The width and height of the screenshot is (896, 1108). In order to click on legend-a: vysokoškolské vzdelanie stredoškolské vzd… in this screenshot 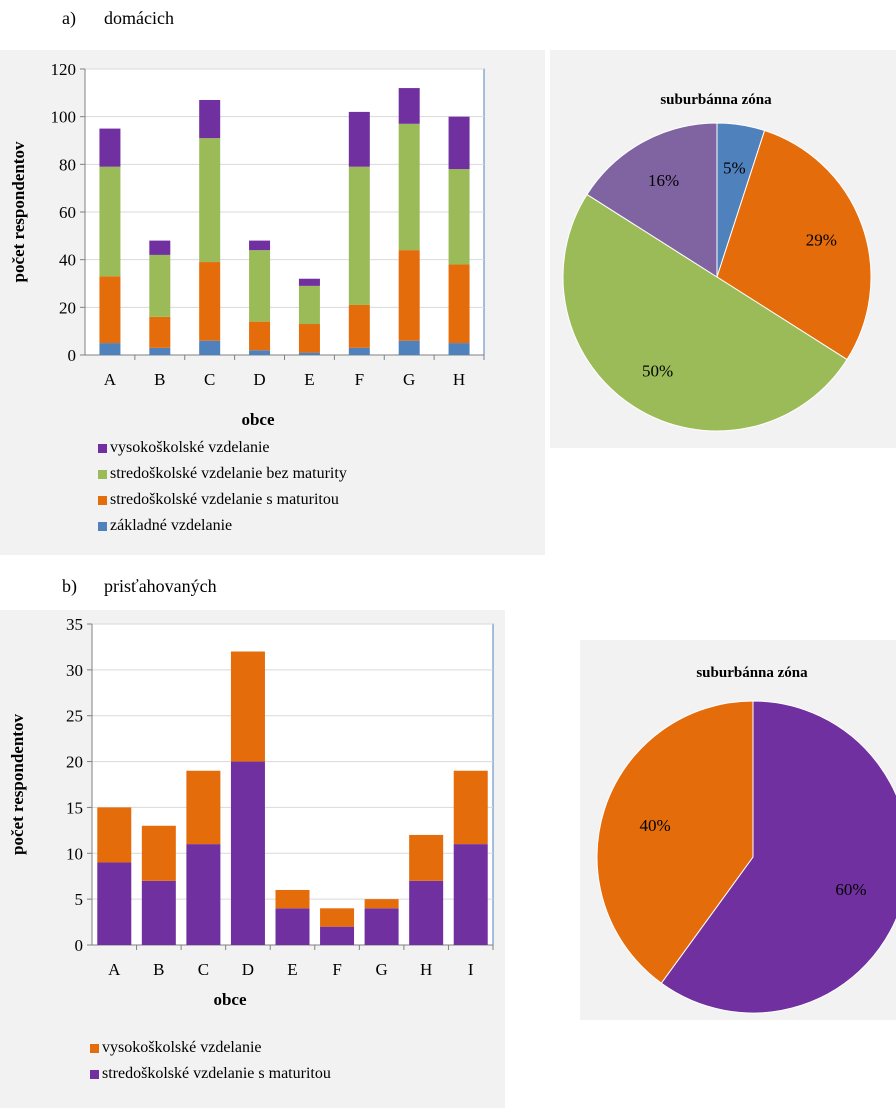, I will do `click(222, 487)`.